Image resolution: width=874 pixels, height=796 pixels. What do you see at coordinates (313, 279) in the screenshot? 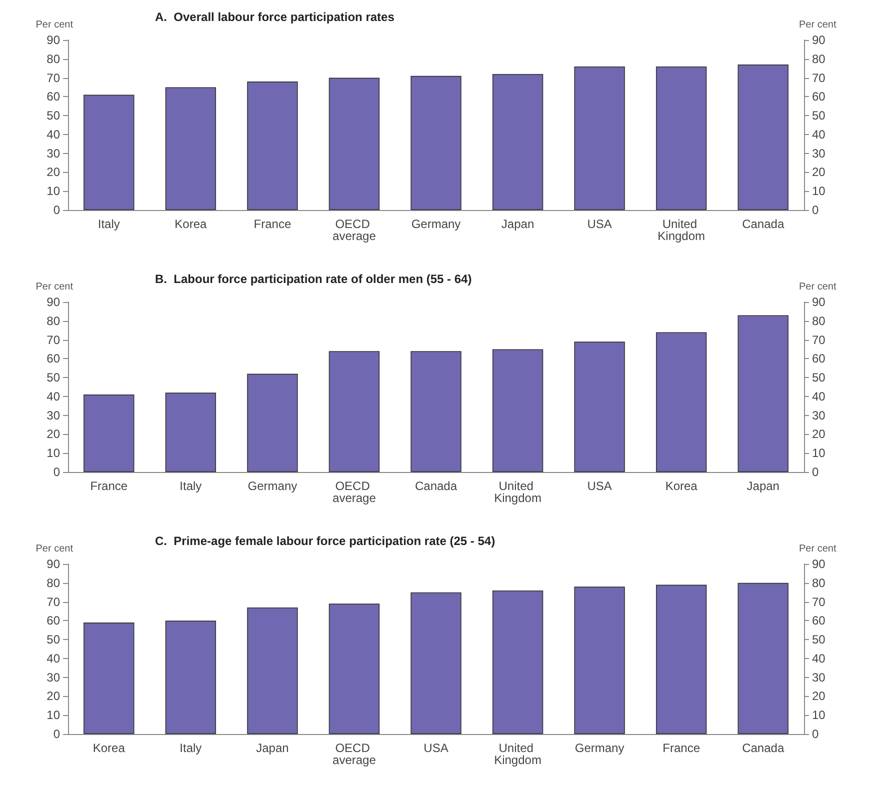
I see `chart-title: B. Labour force participation rate of older men (55 - 64)` at bounding box center [313, 279].